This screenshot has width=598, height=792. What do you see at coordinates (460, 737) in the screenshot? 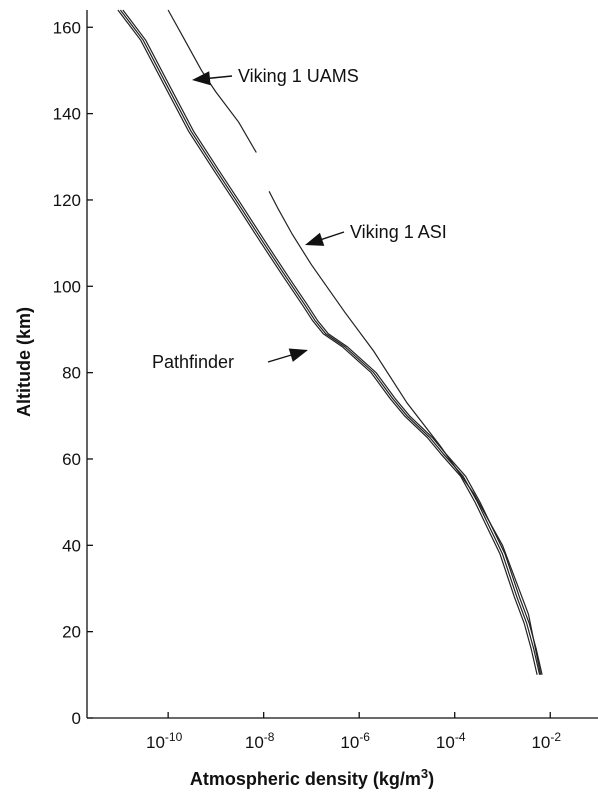
I see `x-tick-exponent: -4` at bounding box center [460, 737].